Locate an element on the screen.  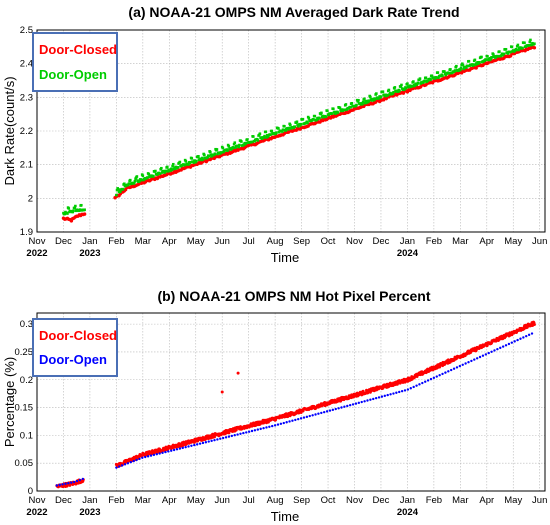
y-tick-label: 2.3 is located at coordinates (26, 97).